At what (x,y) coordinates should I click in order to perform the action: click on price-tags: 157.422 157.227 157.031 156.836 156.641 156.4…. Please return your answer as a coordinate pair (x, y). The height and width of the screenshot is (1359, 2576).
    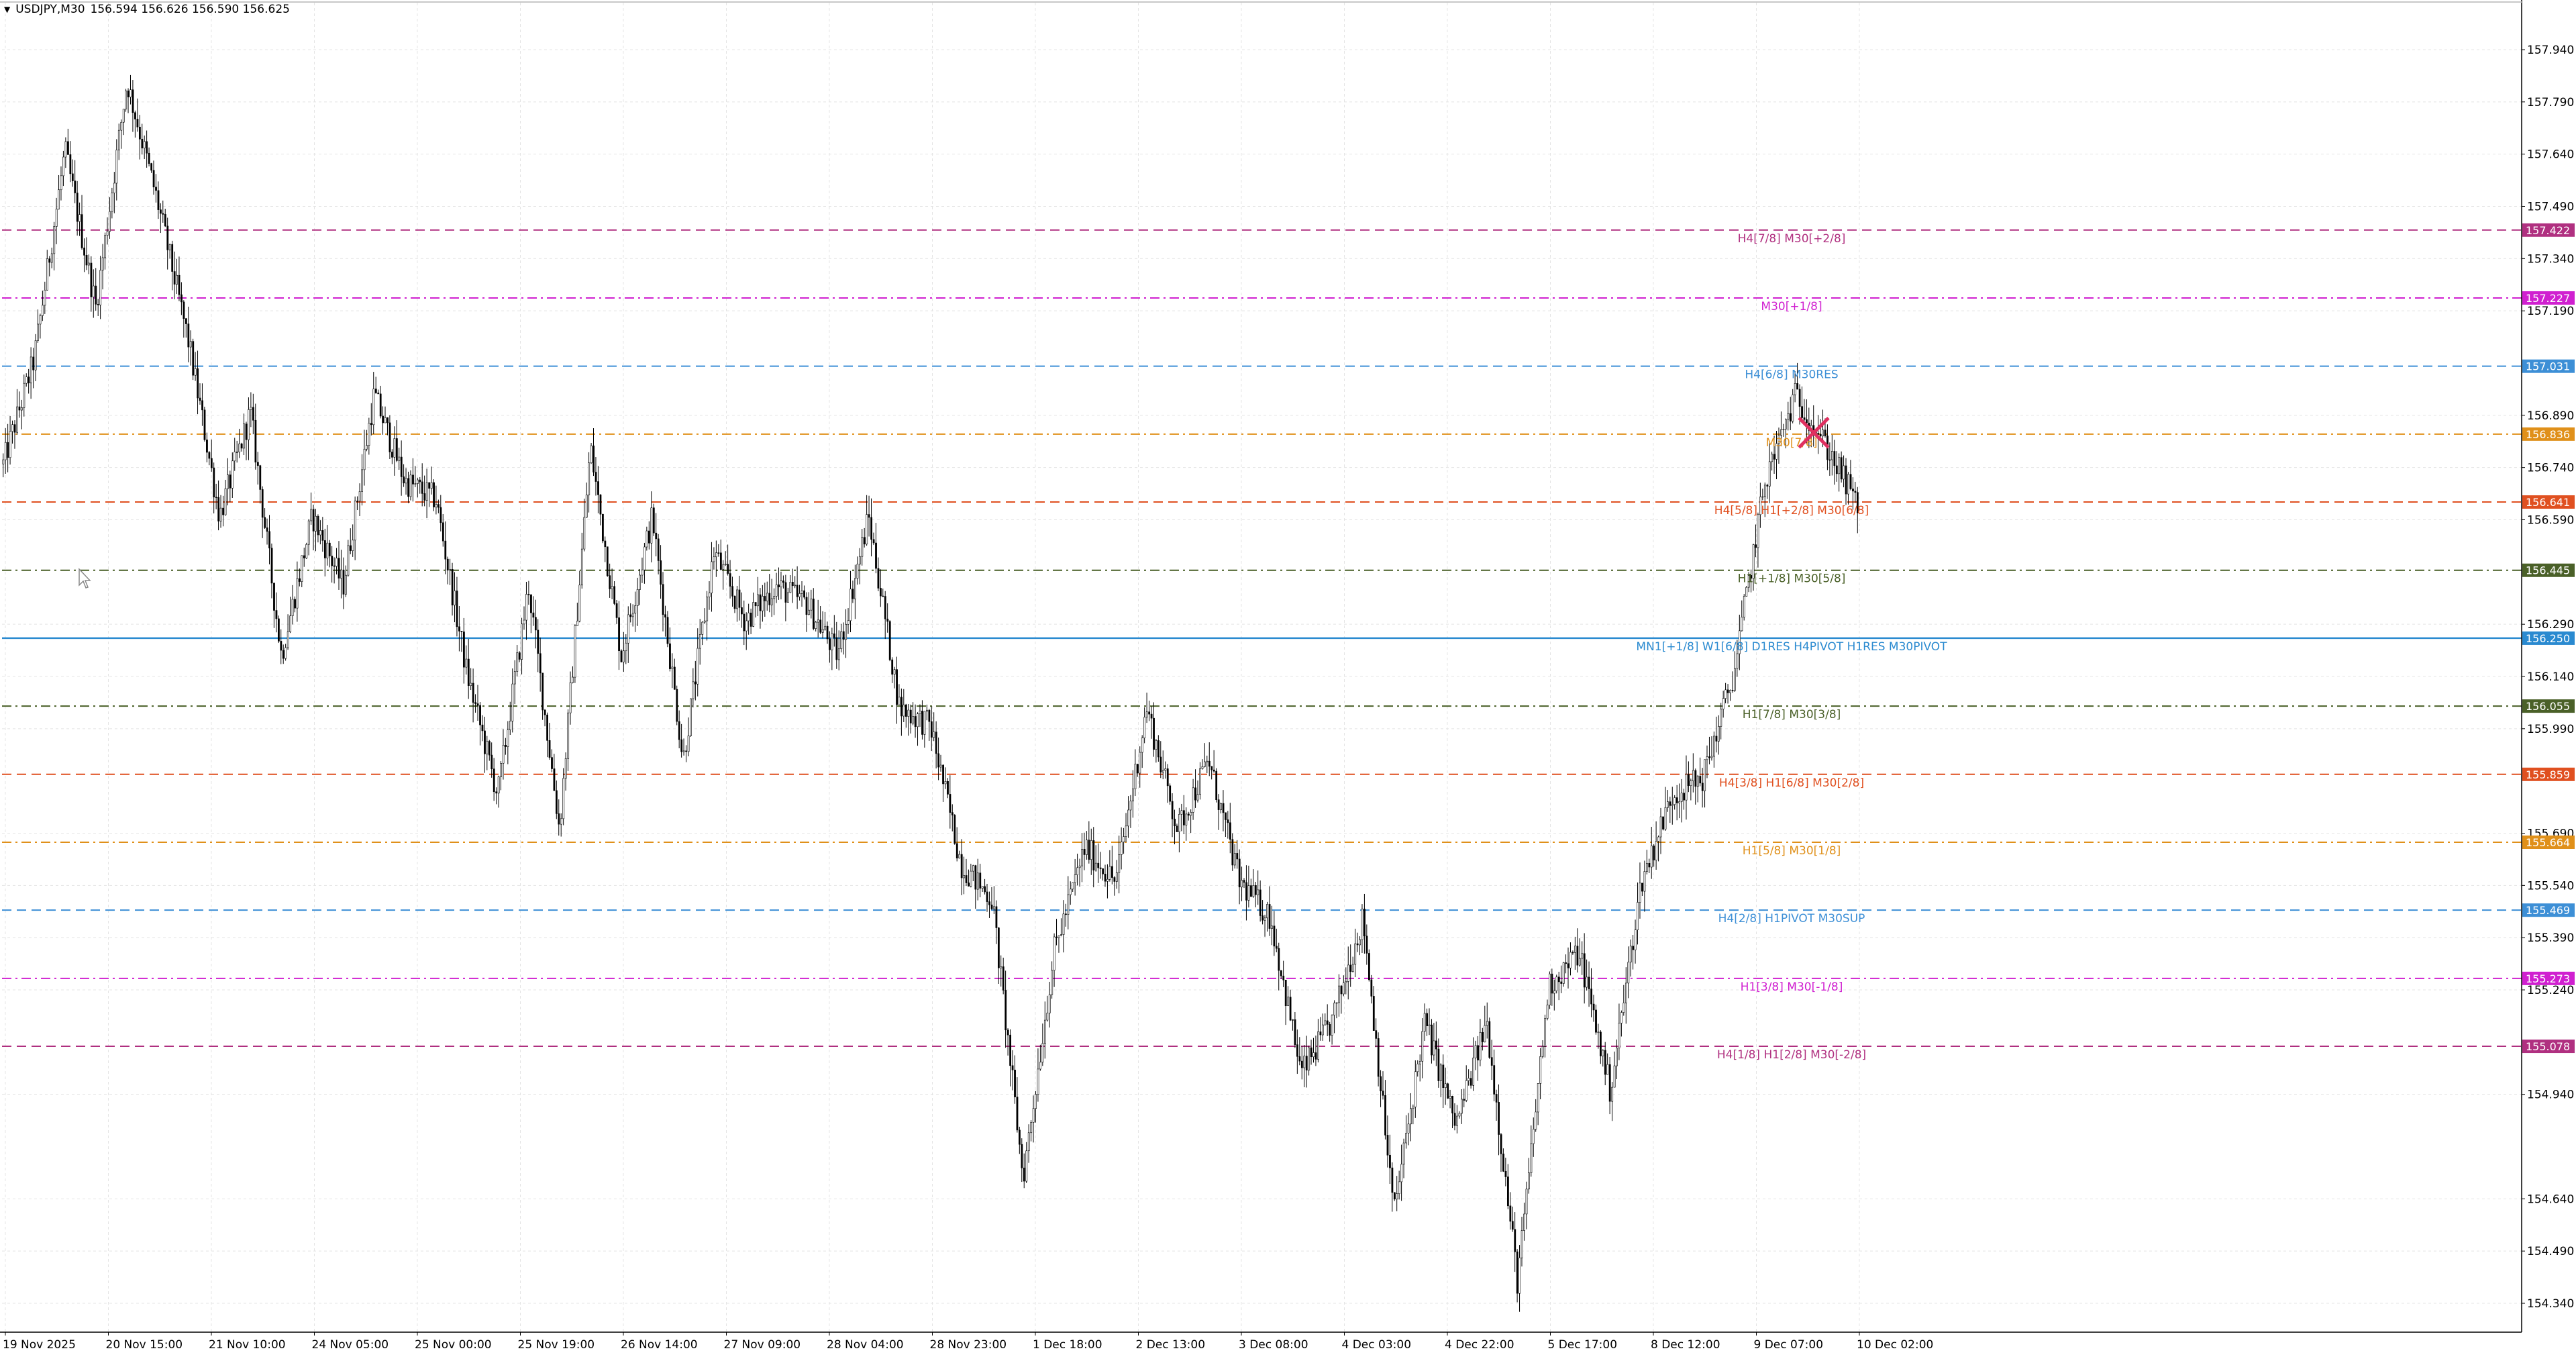
    Looking at the image, I should click on (2548, 638).